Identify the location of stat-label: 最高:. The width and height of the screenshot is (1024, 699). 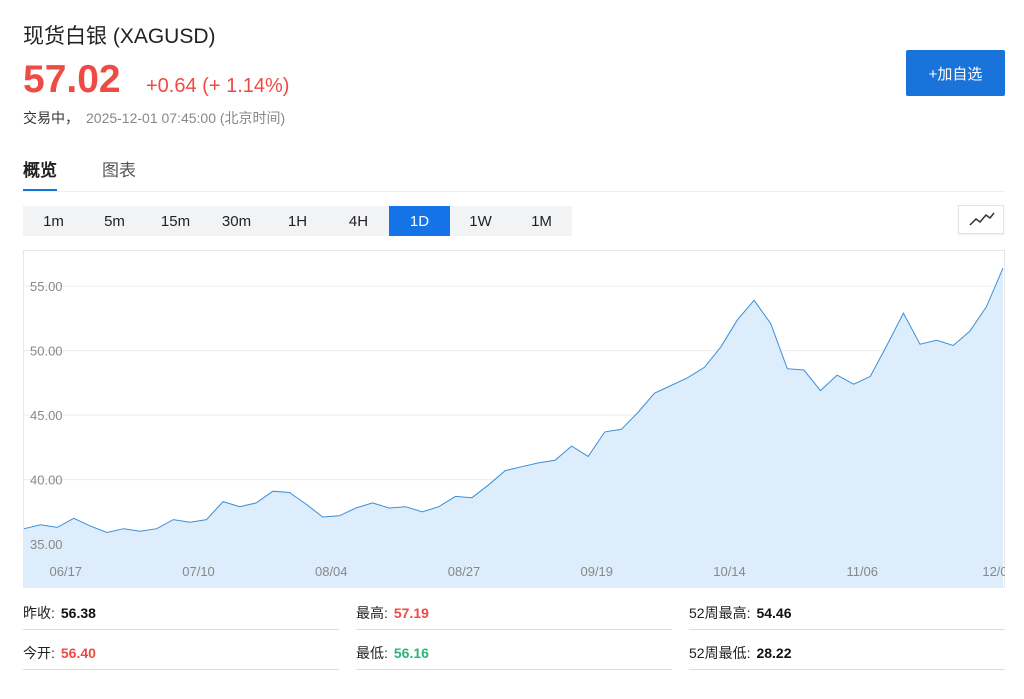
(372, 613).